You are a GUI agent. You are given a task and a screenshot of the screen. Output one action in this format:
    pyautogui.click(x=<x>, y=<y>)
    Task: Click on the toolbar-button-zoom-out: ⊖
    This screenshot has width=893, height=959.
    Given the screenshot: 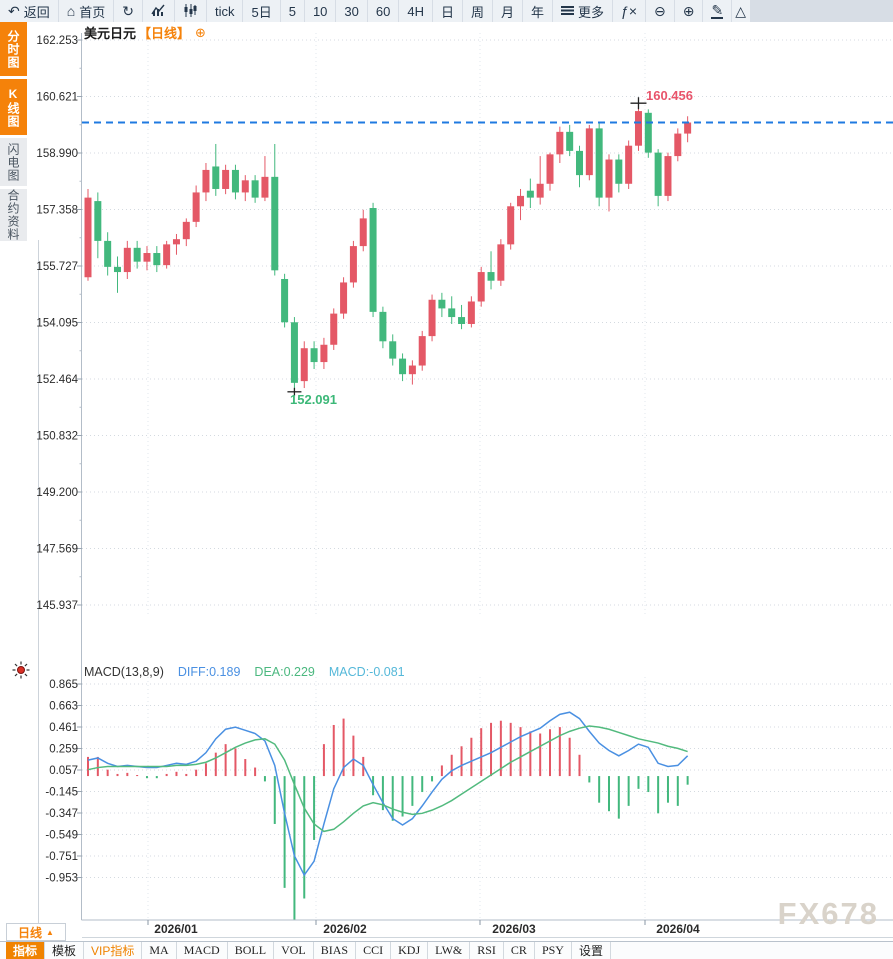 What is the action you would take?
    pyautogui.click(x=660, y=11)
    